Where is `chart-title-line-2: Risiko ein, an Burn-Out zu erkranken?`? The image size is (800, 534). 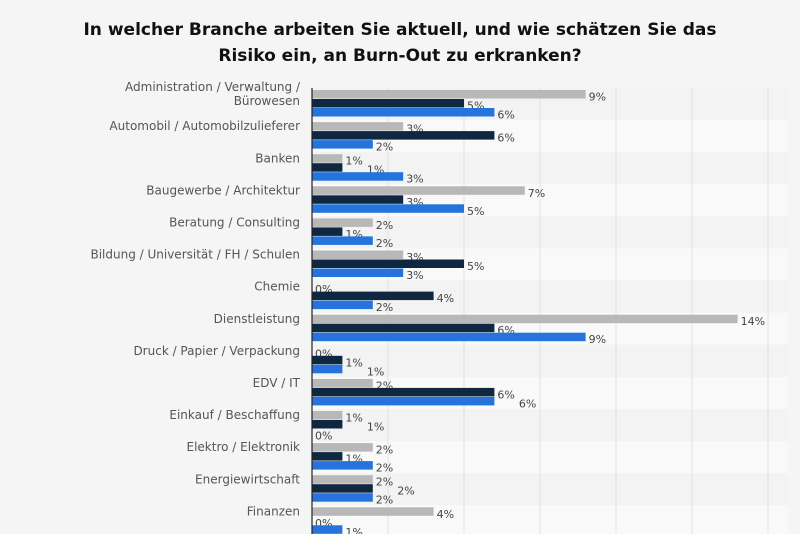 chart-title-line-2: Risiko ein, an Burn-Out zu erkranken? is located at coordinates (400, 56).